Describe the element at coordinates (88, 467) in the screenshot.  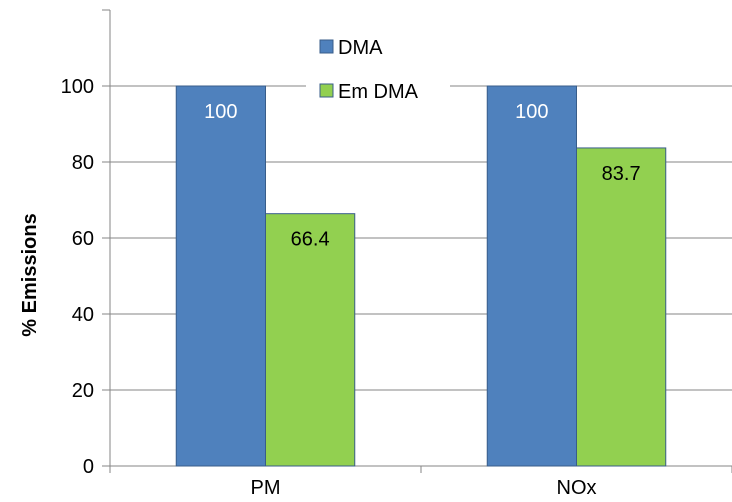
I see `y-tick-label: 0` at that location.